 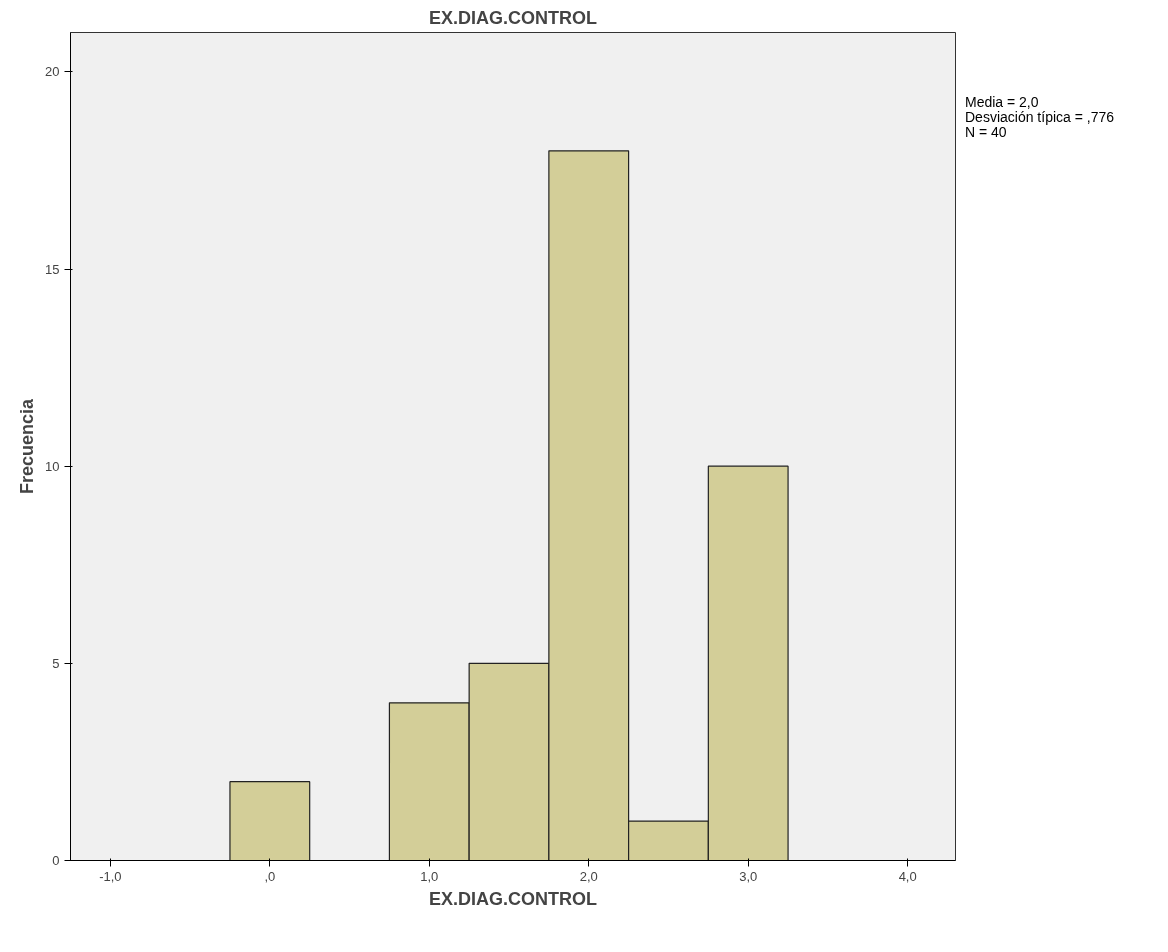 I want to click on x-tick-label: 4,0, so click(x=907, y=876).